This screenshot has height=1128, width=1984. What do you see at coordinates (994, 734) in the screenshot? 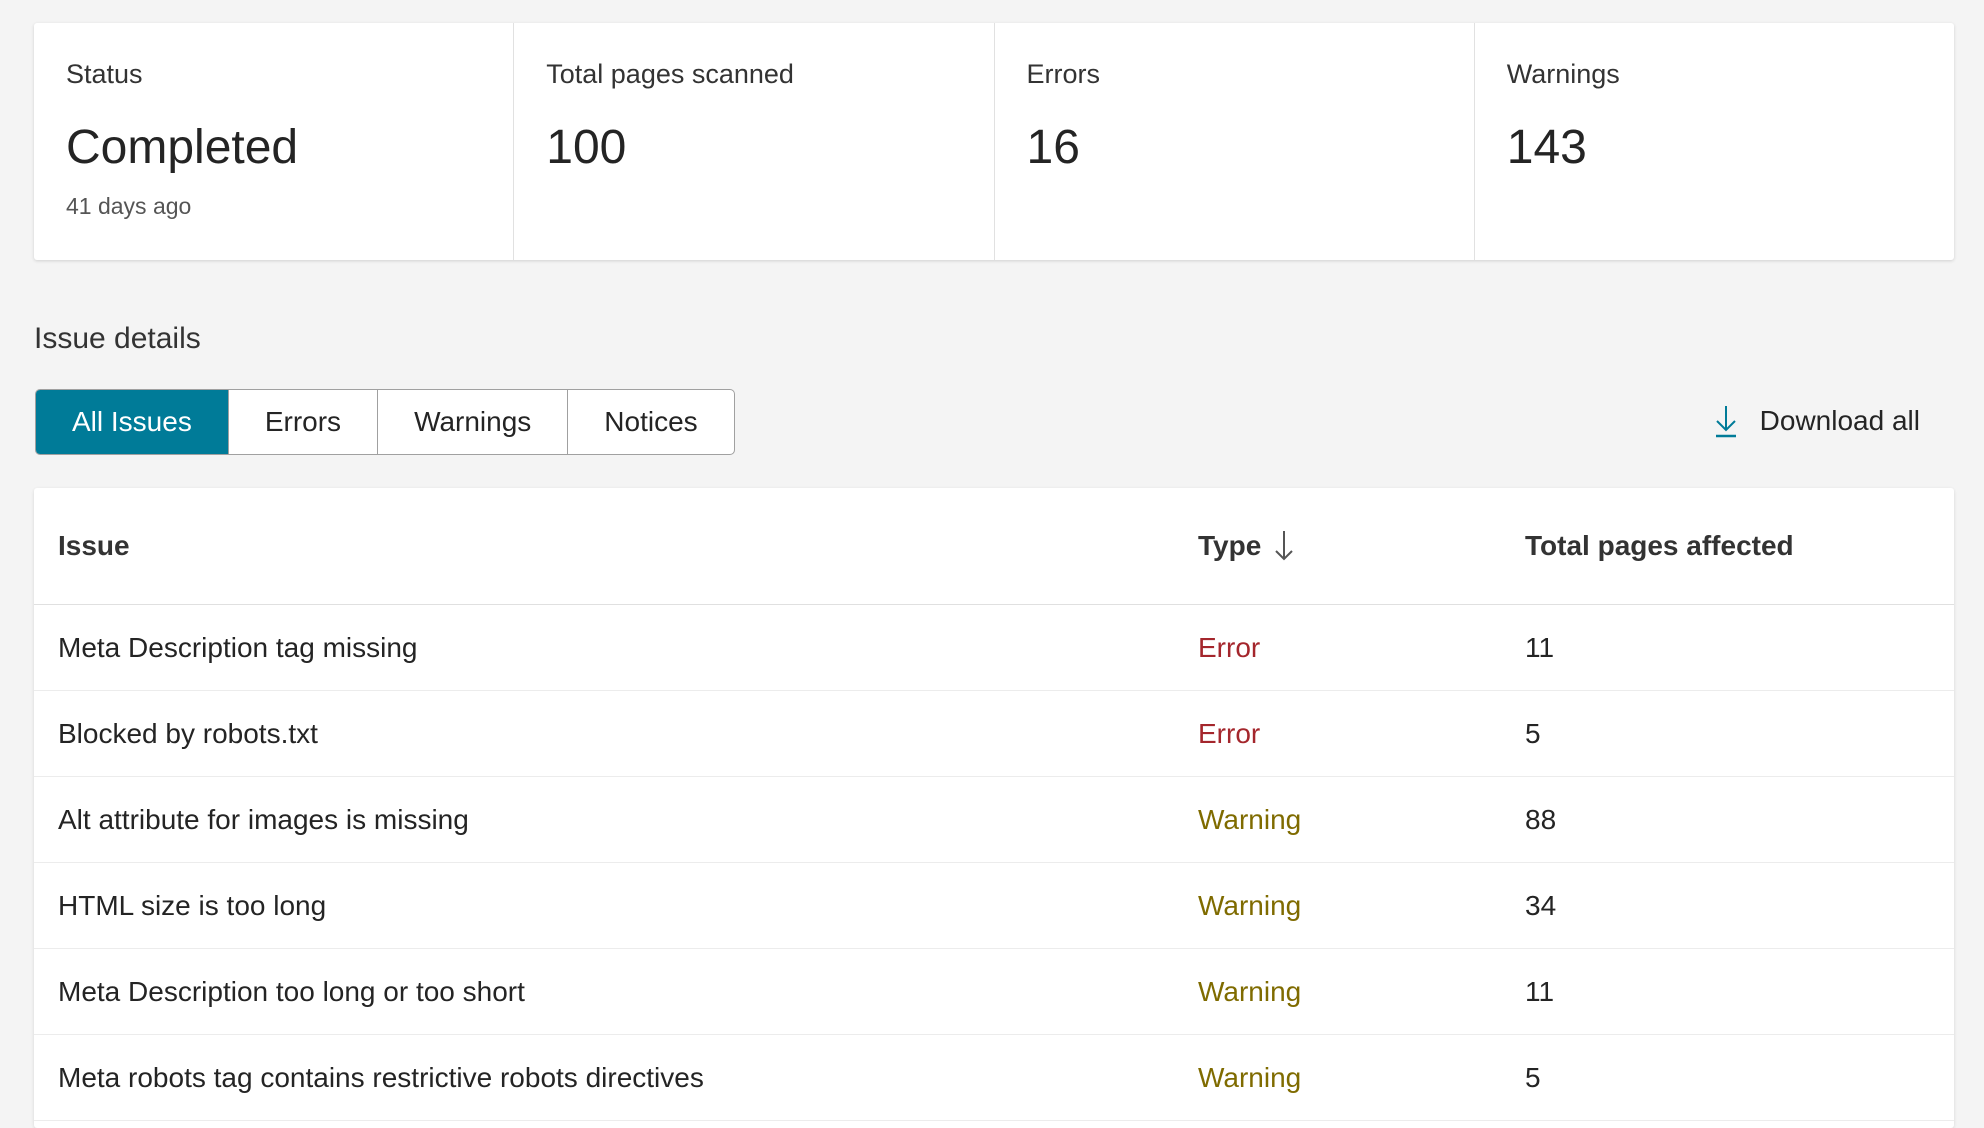
I see `table-row: Blocked by robots.txt Error 5` at bounding box center [994, 734].